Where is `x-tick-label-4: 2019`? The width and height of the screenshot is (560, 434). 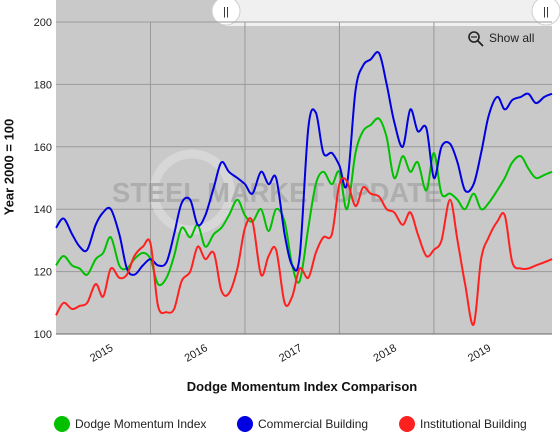
x-tick-label-4: 2019 is located at coordinates (479, 353).